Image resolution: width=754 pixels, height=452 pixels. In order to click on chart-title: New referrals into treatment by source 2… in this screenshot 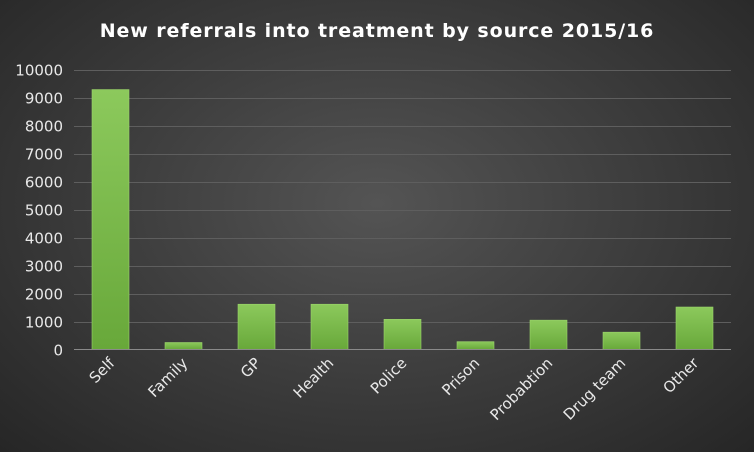, I will do `click(377, 31)`.